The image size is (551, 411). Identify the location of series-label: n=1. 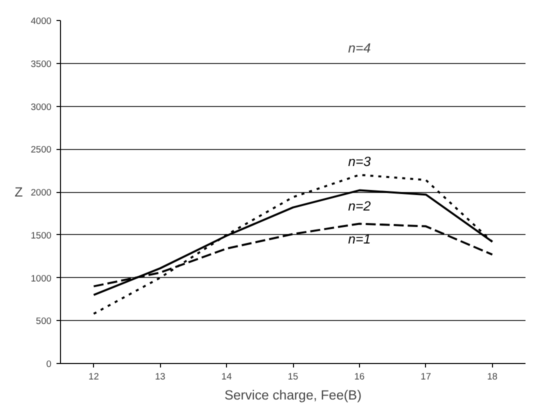
(359, 239).